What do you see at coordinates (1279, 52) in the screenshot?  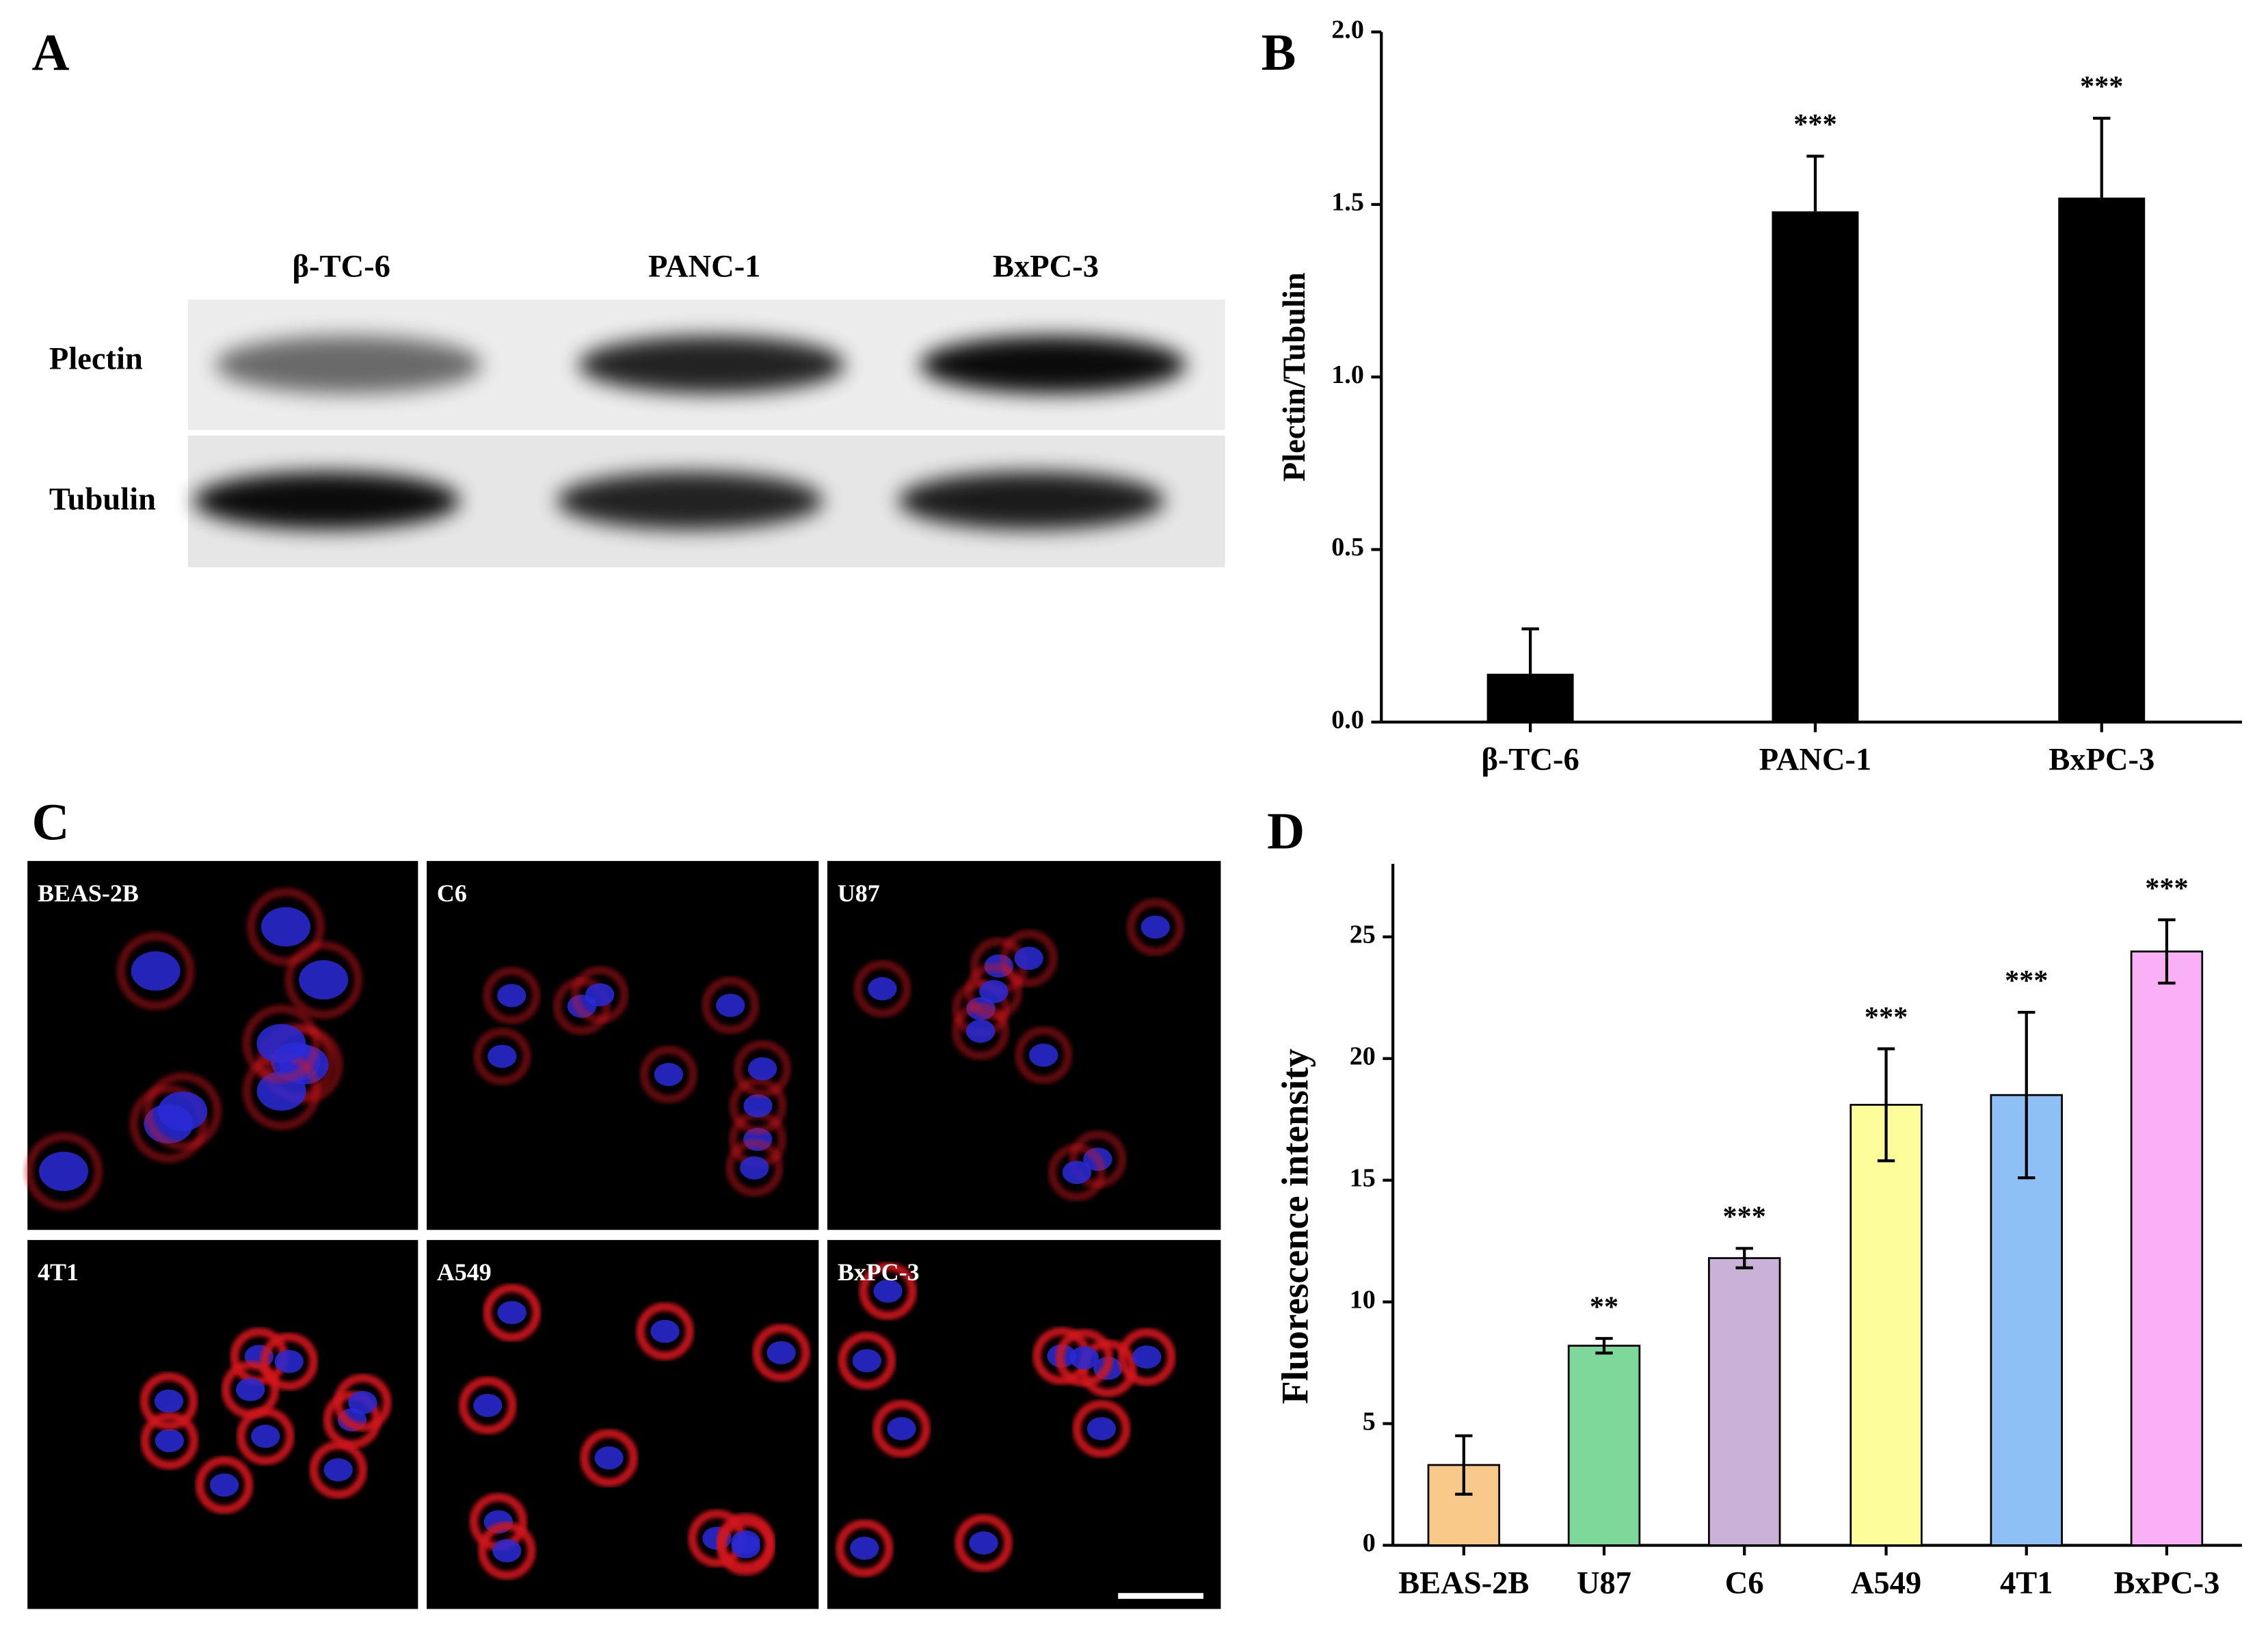 I see `panel-label: B` at bounding box center [1279, 52].